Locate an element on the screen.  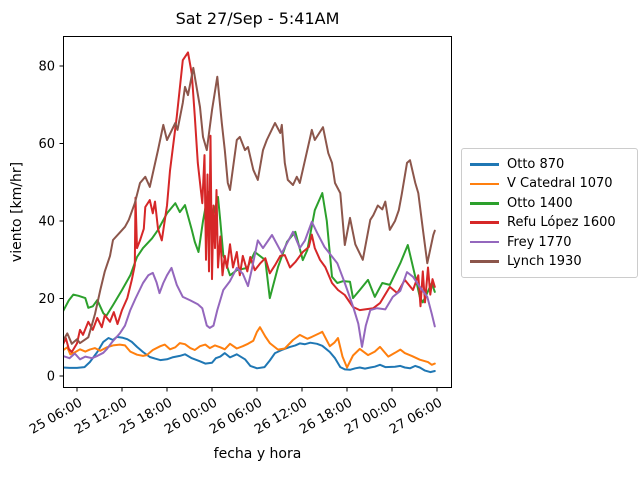
y-tick-label: 60 is located at coordinates (46, 144).